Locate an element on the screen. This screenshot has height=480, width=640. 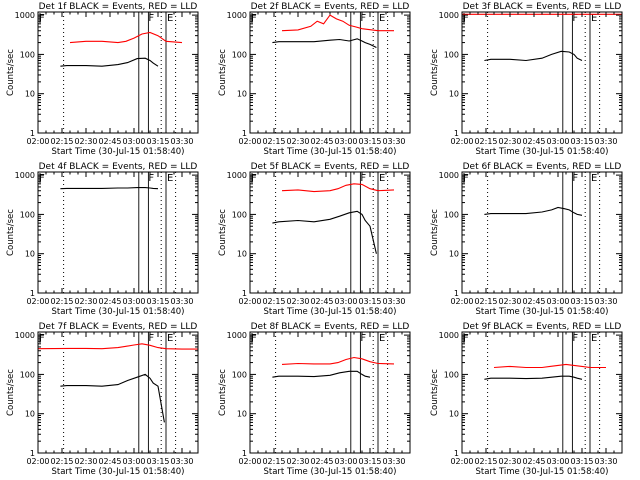
chart-title: Det 8f BLACK = Events, RED = LLD is located at coordinates (330, 327).